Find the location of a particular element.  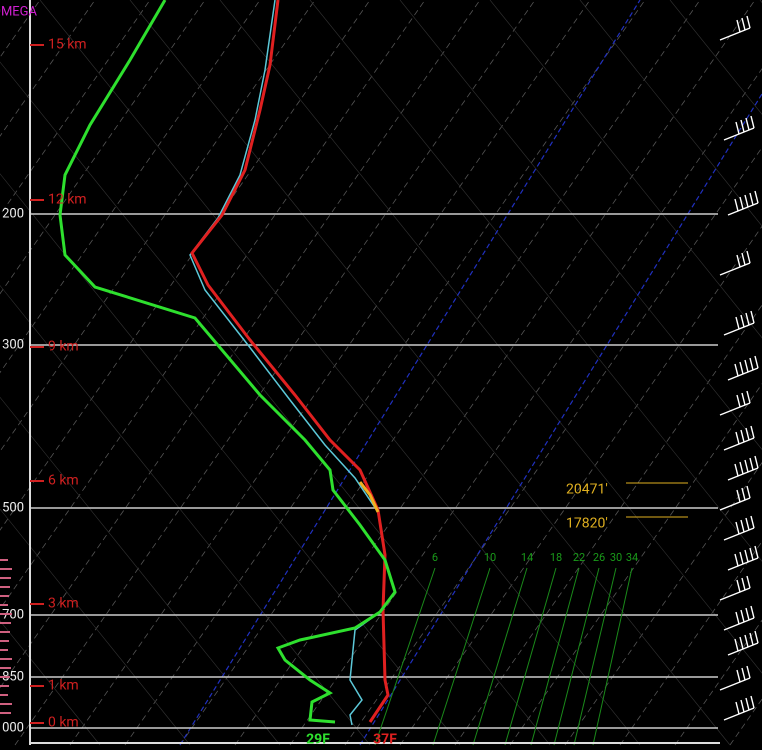

pressure-label: 300 is located at coordinates (13, 344).